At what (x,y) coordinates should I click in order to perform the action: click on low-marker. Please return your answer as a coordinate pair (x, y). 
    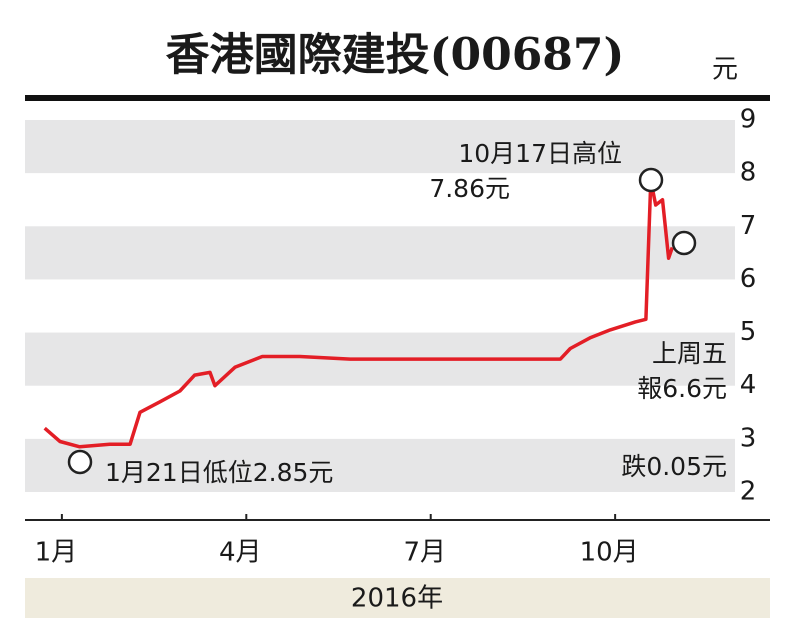
    Looking at the image, I should click on (80, 462).